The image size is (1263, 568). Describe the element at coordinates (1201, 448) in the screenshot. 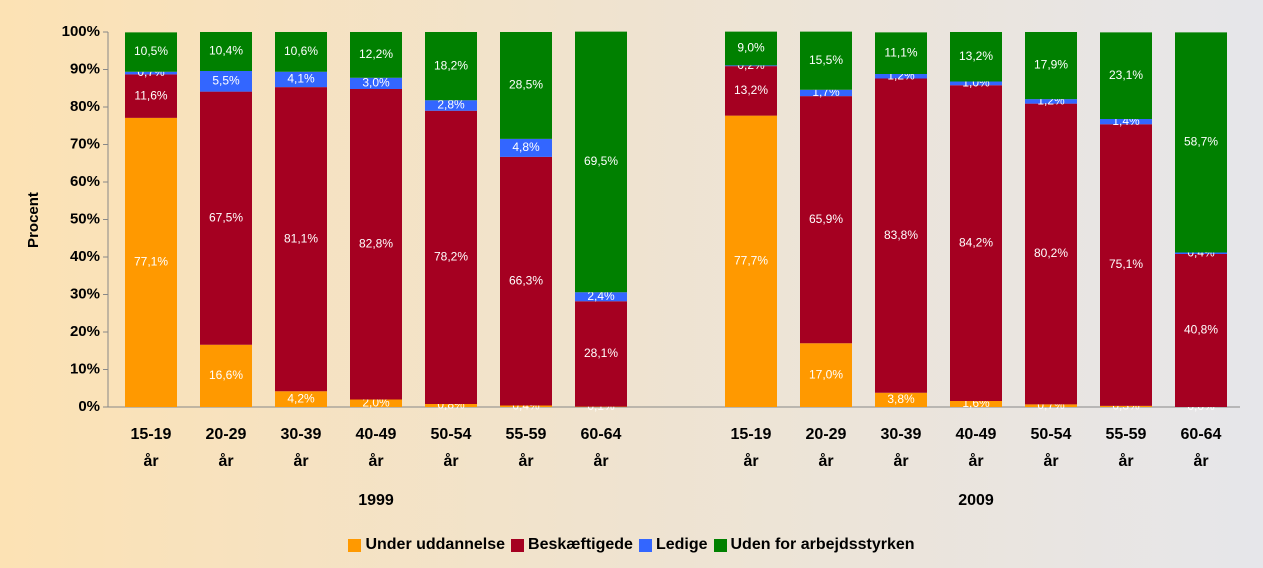

I see `x-tick-label: 60-64 år` at that location.